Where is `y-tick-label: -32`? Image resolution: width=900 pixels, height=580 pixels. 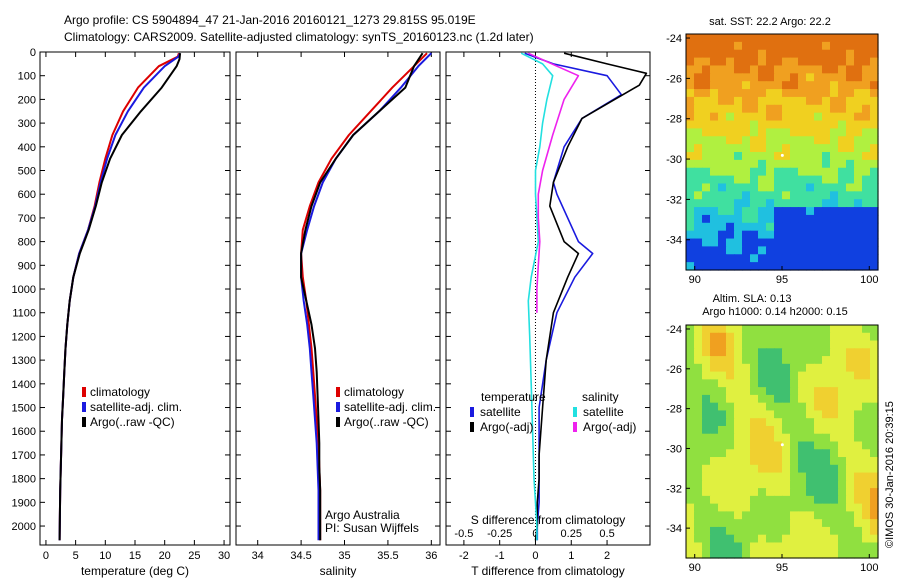 y-tick-label: -32 is located at coordinates (674, 489).